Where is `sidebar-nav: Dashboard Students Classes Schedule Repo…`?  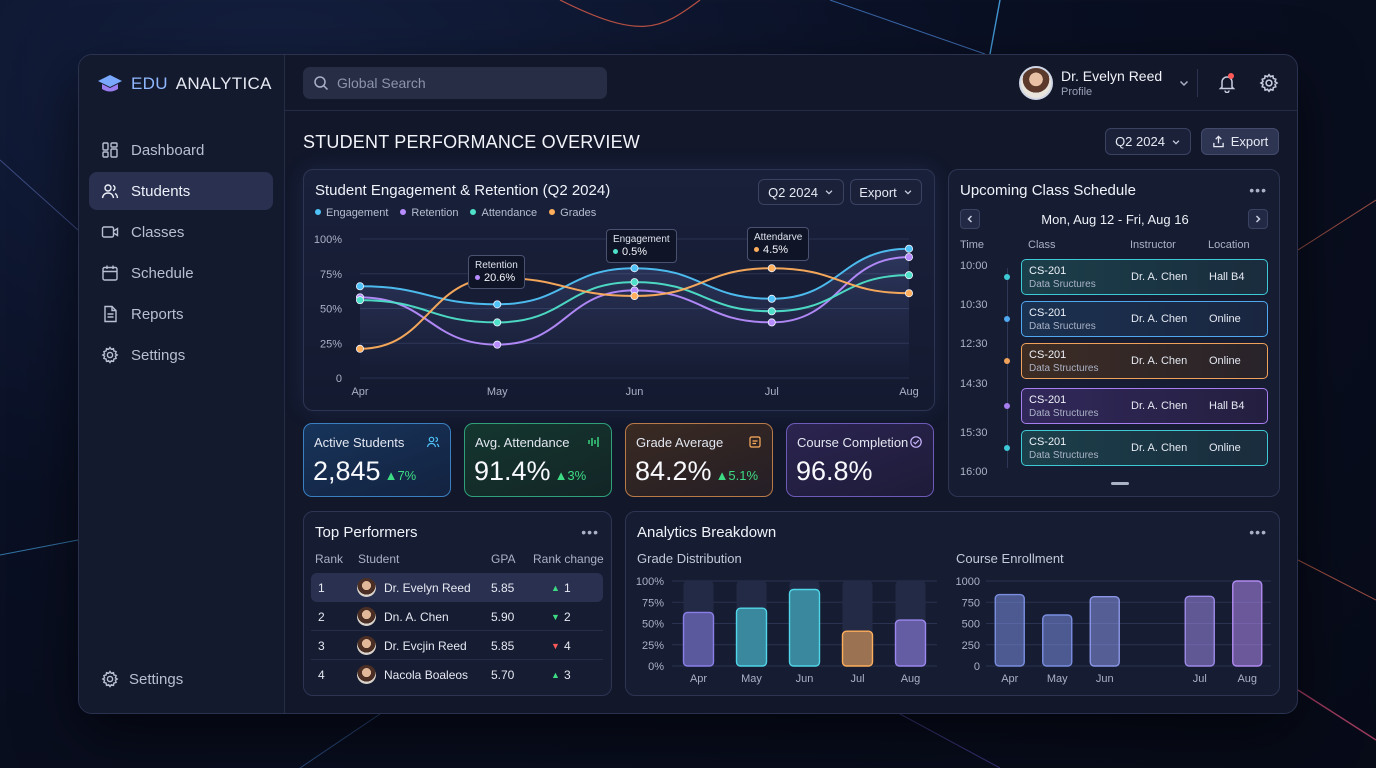
sidebar-nav: Dashboard Students Classes Schedule Repo… is located at coordinates (181, 254).